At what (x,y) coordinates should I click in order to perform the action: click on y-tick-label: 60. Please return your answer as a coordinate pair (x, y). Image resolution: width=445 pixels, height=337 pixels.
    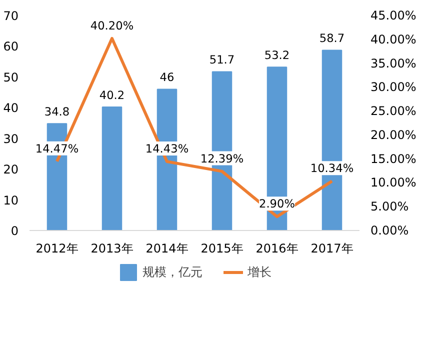
    Looking at the image, I should click on (11, 47).